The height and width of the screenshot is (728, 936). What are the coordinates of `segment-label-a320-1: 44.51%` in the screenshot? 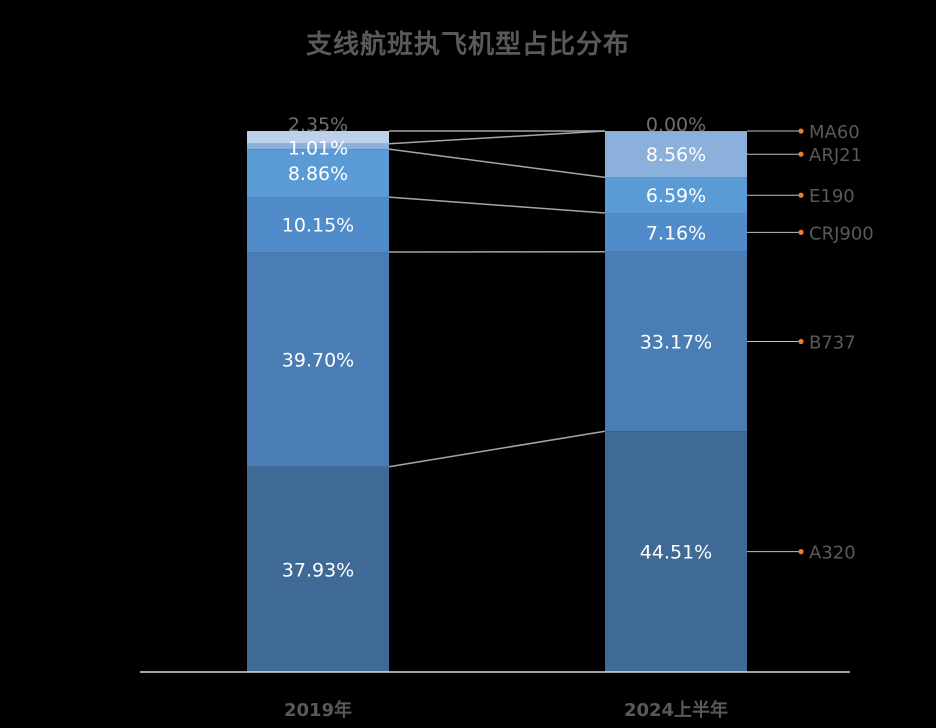 It's located at (676, 553).